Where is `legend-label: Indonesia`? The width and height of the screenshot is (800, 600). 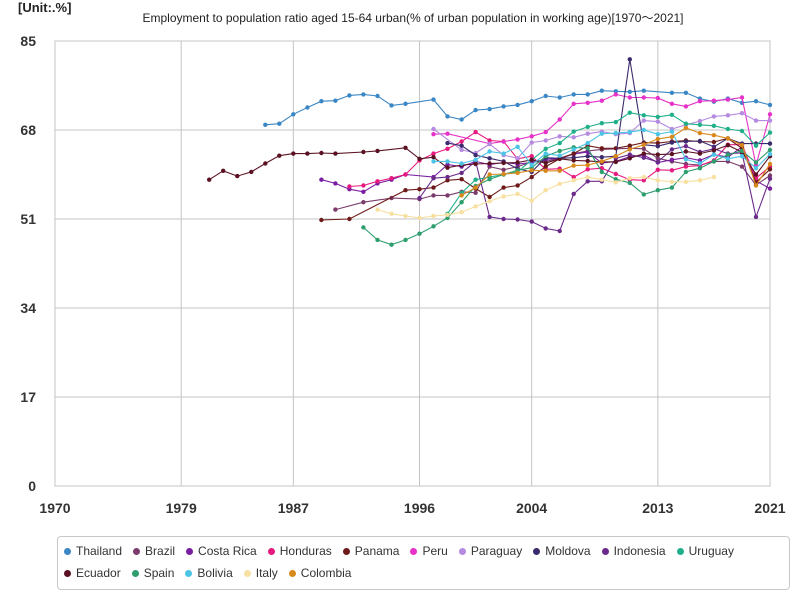 legend-label: Indonesia is located at coordinates (639, 551).